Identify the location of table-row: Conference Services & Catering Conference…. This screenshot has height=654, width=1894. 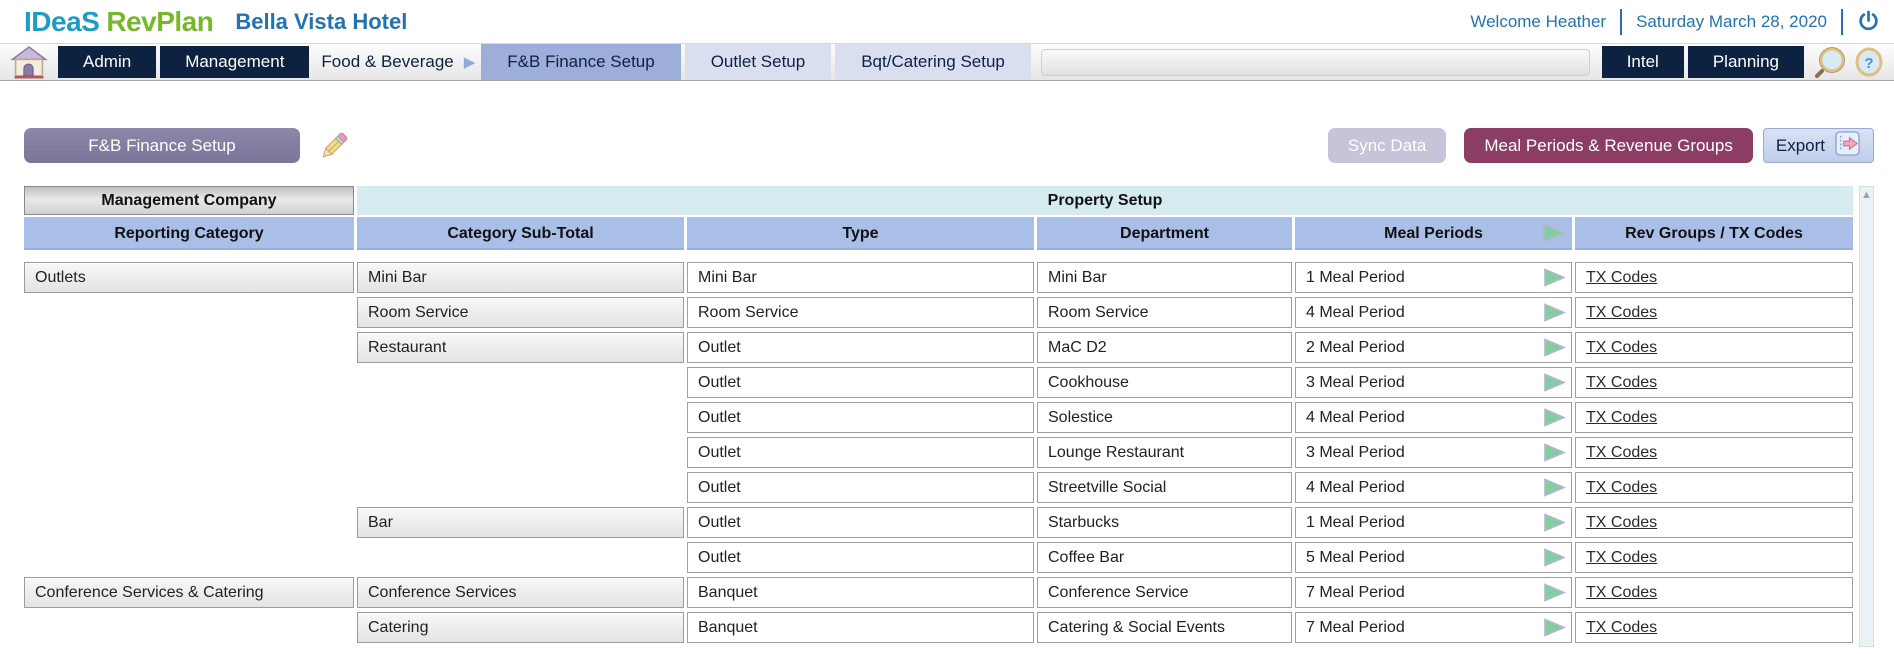
(938, 592).